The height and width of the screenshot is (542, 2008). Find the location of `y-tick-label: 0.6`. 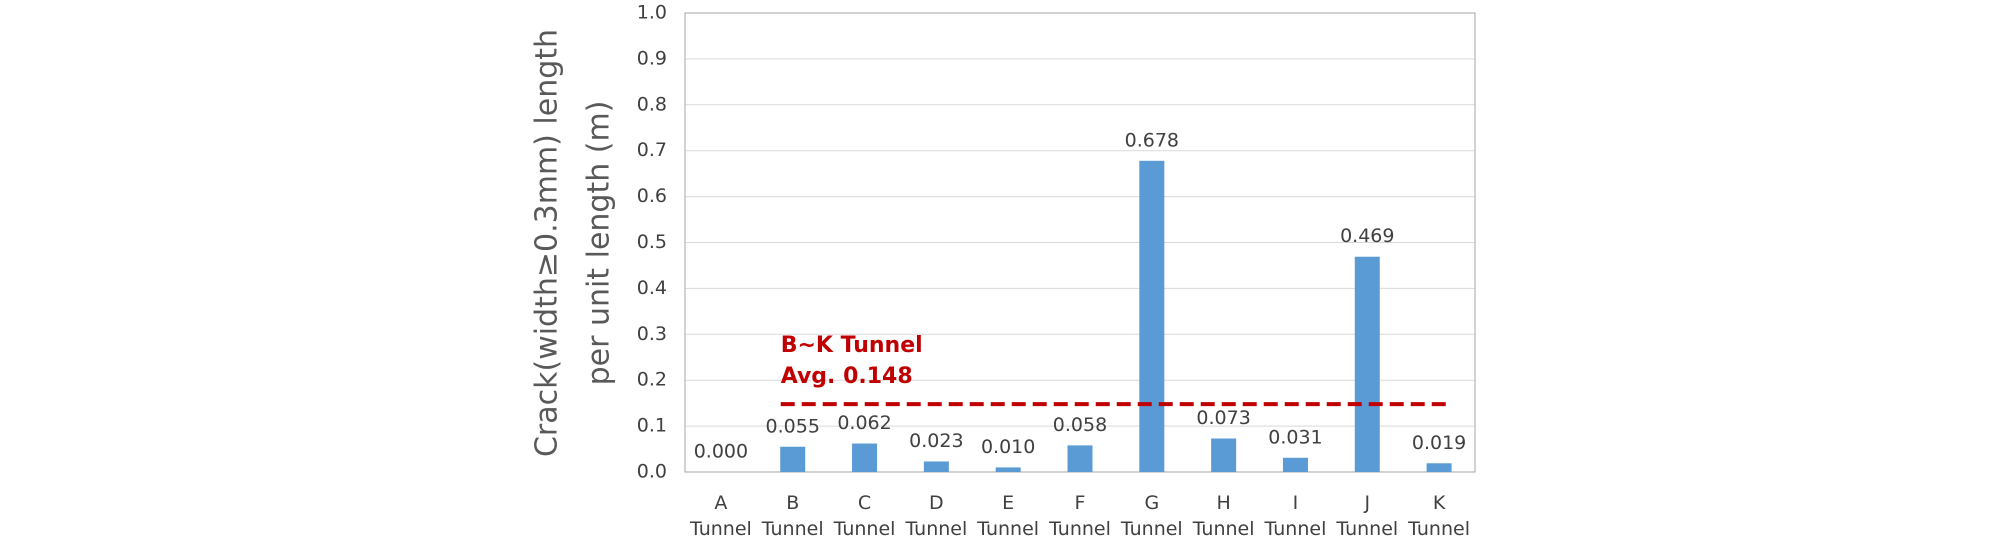

y-tick-label: 0.6 is located at coordinates (652, 196).